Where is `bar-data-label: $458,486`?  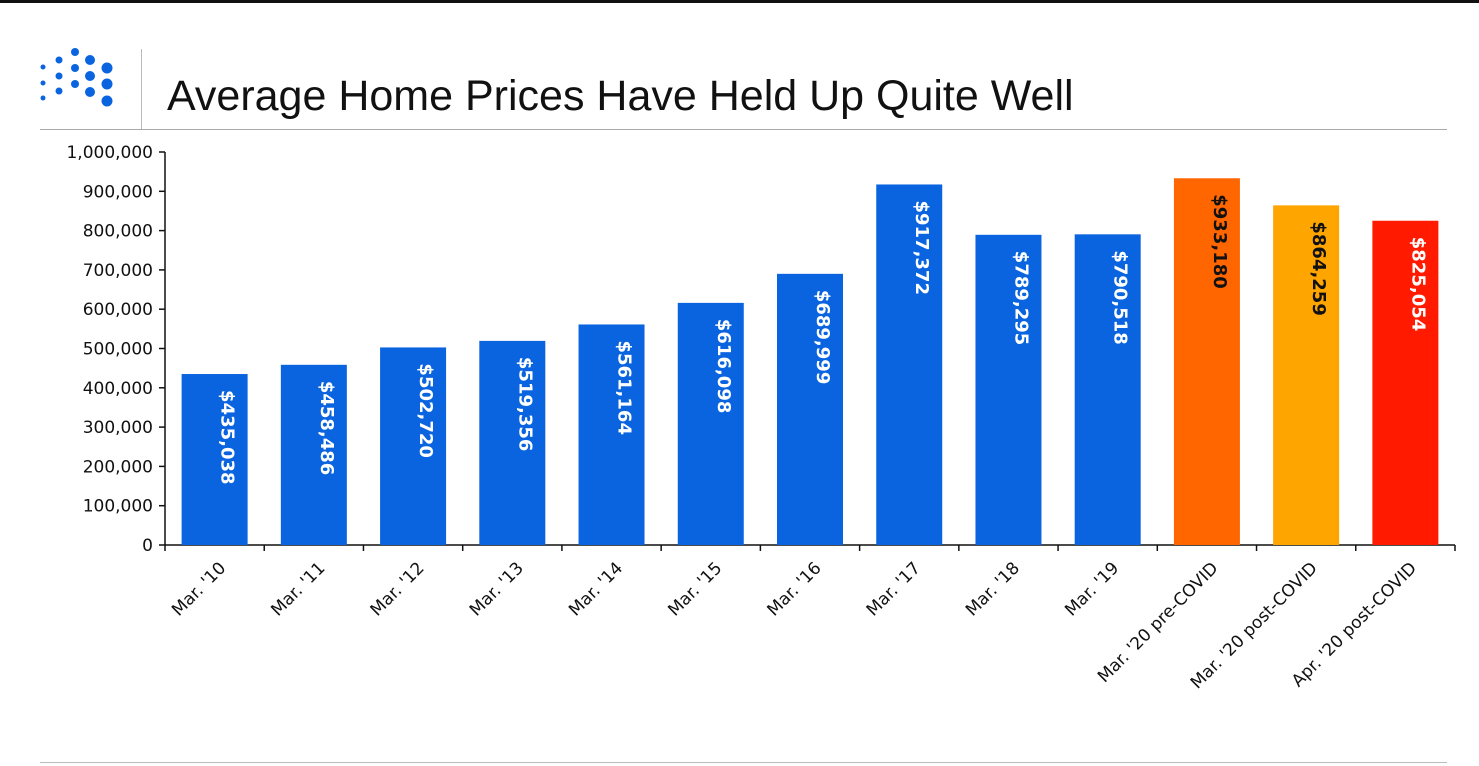
bar-data-label: $458,486 is located at coordinates (326, 428).